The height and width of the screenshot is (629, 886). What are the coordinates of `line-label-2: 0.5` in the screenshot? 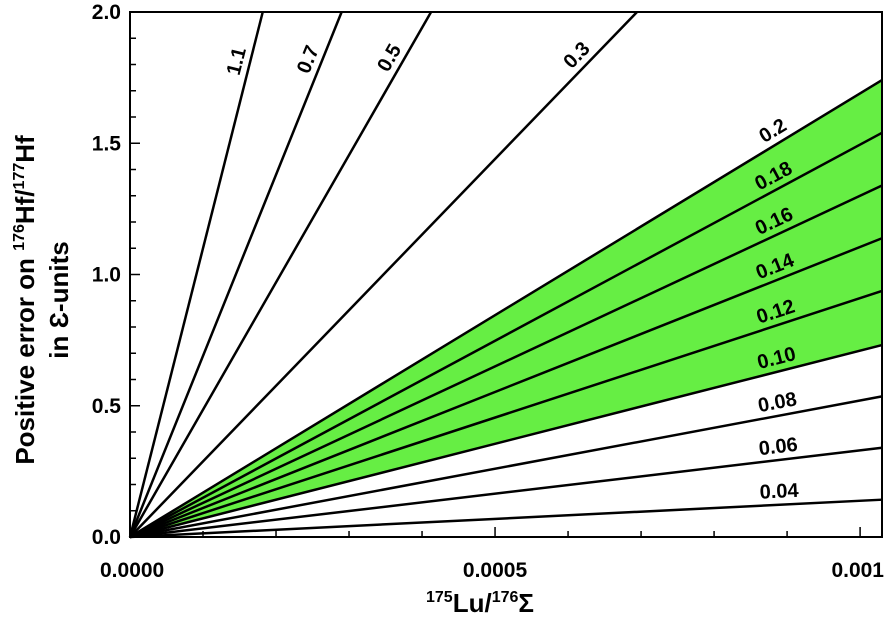 It's located at (389, 57).